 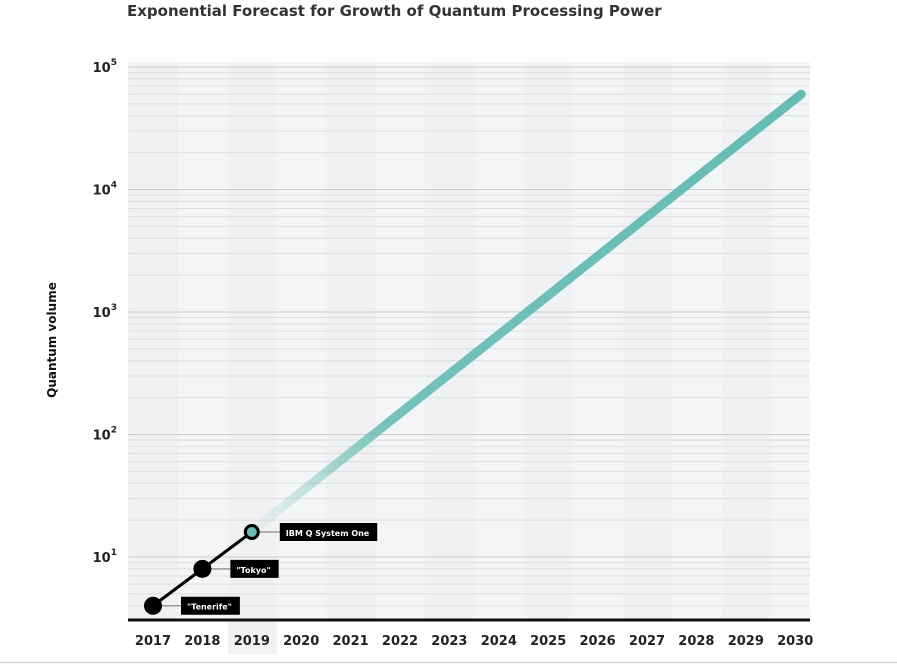 What do you see at coordinates (746, 641) in the screenshot?
I see `x-tick-label: 2029` at bounding box center [746, 641].